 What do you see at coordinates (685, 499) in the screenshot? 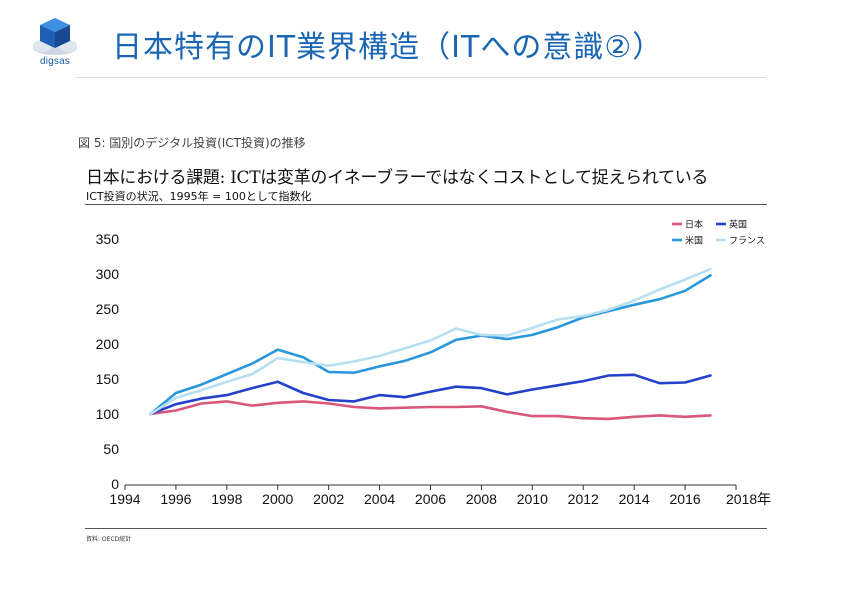
I see `x-tick-label: 2016` at bounding box center [685, 499].